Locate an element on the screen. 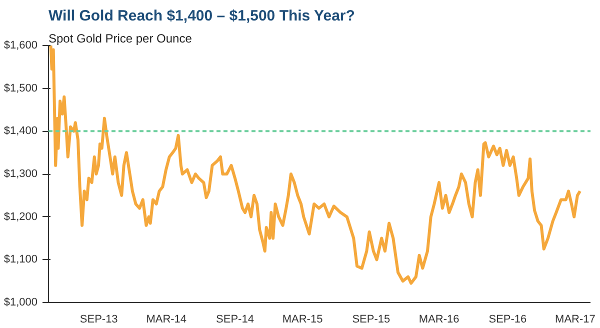  x-tick-label: MAR-15 is located at coordinates (302, 320).